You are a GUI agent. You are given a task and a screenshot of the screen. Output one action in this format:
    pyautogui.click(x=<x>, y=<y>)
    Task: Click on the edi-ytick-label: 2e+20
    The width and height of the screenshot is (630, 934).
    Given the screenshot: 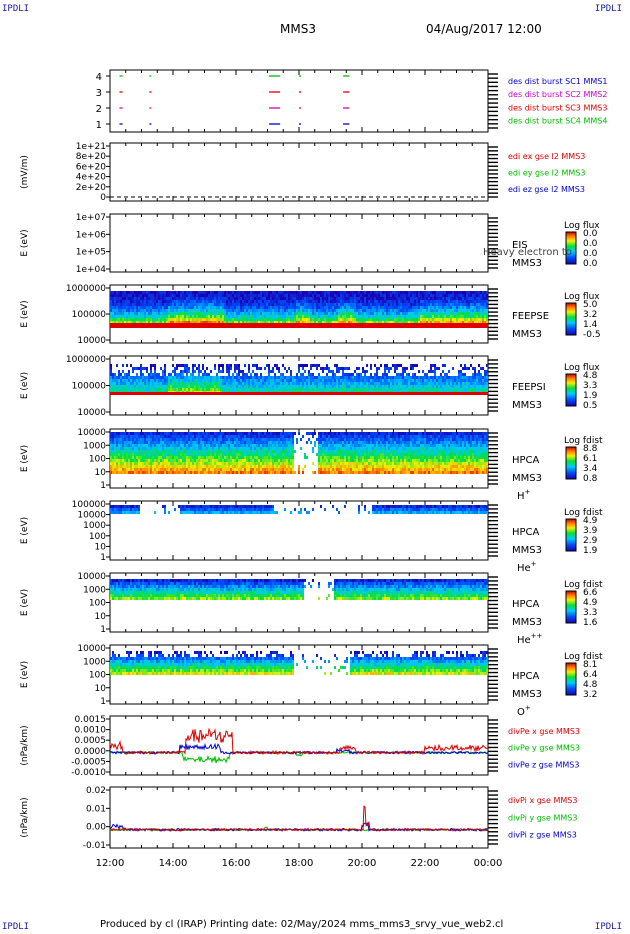 What is the action you would take?
    pyautogui.click(x=91, y=188)
    